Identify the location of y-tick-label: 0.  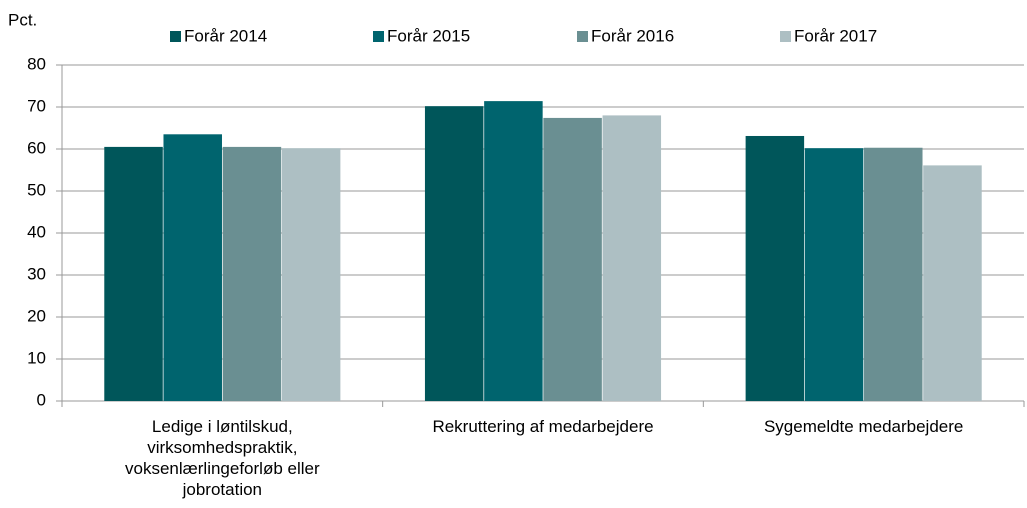
(41, 399).